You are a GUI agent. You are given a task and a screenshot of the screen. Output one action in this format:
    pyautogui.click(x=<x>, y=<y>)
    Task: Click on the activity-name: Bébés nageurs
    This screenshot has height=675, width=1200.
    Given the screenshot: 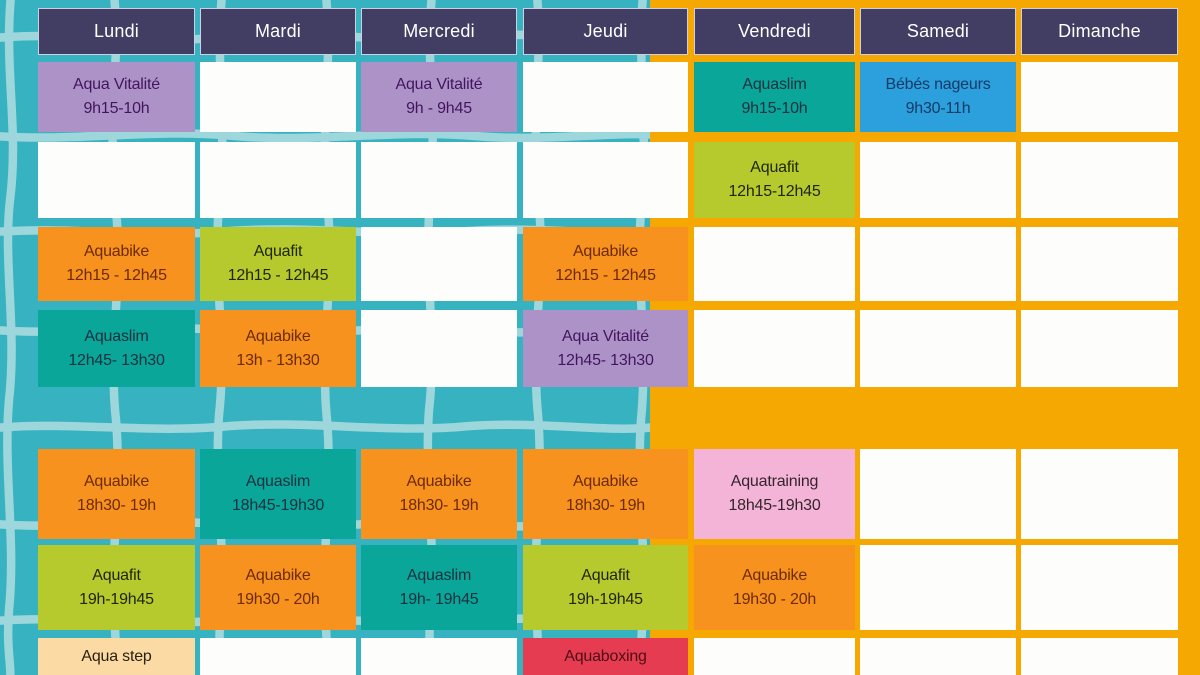 What is the action you would take?
    pyautogui.click(x=938, y=84)
    